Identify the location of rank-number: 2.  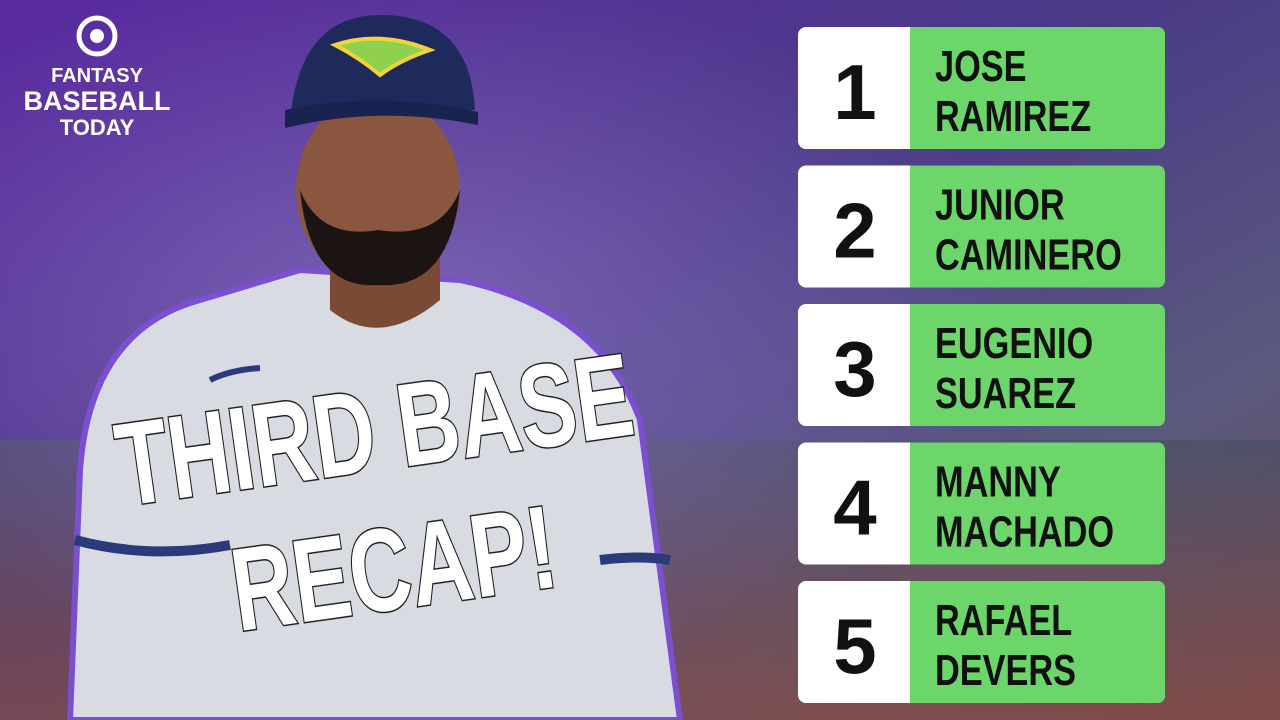
(854, 231).